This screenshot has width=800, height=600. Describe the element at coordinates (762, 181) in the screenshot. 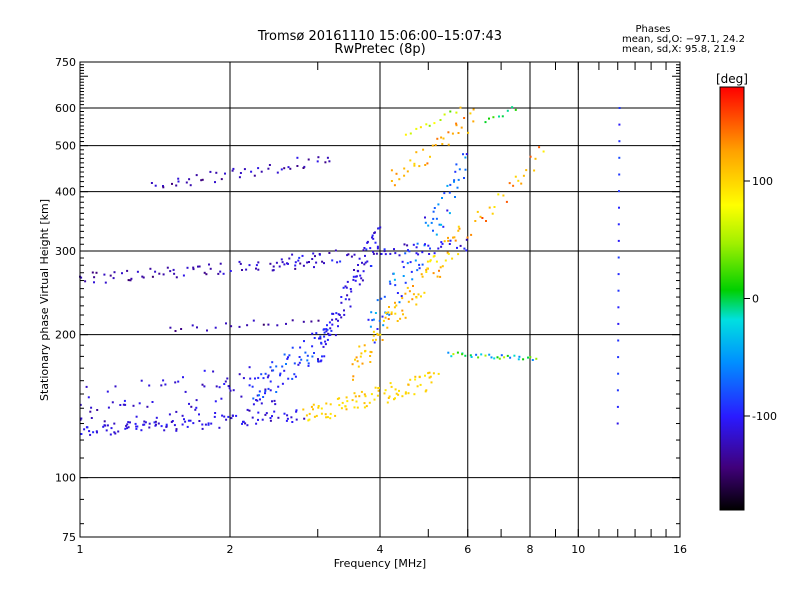

I see `colorbar-tick-label: 100` at that location.